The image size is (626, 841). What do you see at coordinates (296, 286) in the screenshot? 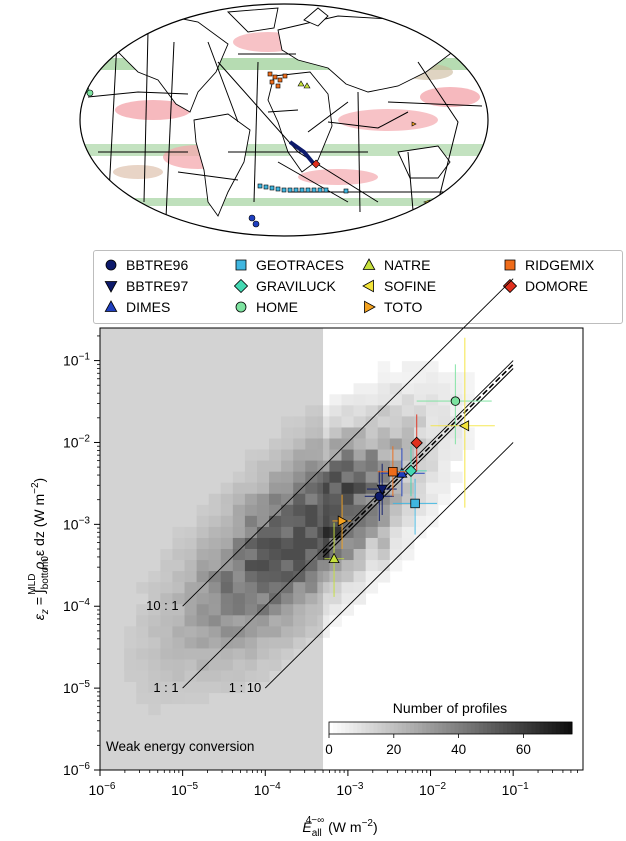
I see `legend-label: GRAVILUCK` at bounding box center [296, 286].